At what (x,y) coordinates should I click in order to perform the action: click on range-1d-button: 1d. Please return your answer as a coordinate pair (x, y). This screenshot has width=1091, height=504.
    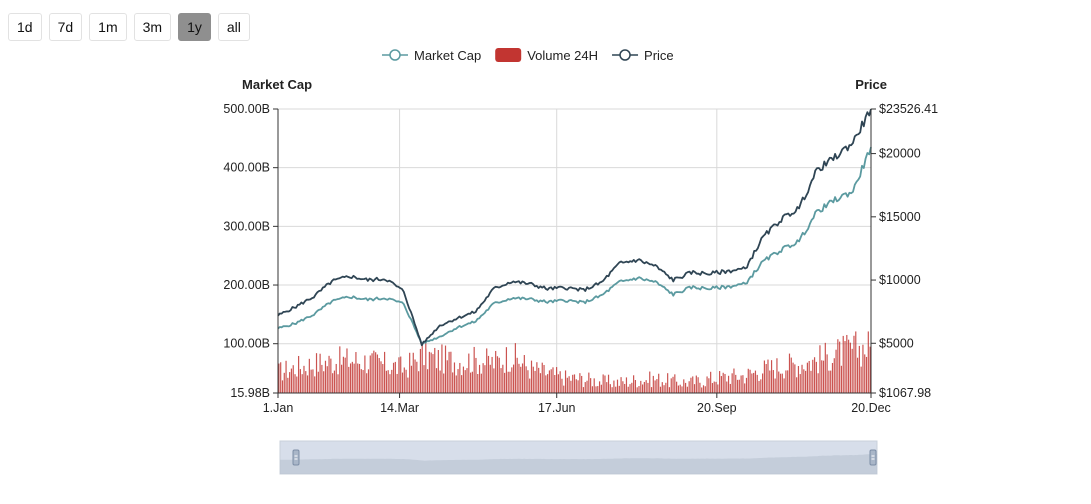
    Looking at the image, I should click on (25, 27).